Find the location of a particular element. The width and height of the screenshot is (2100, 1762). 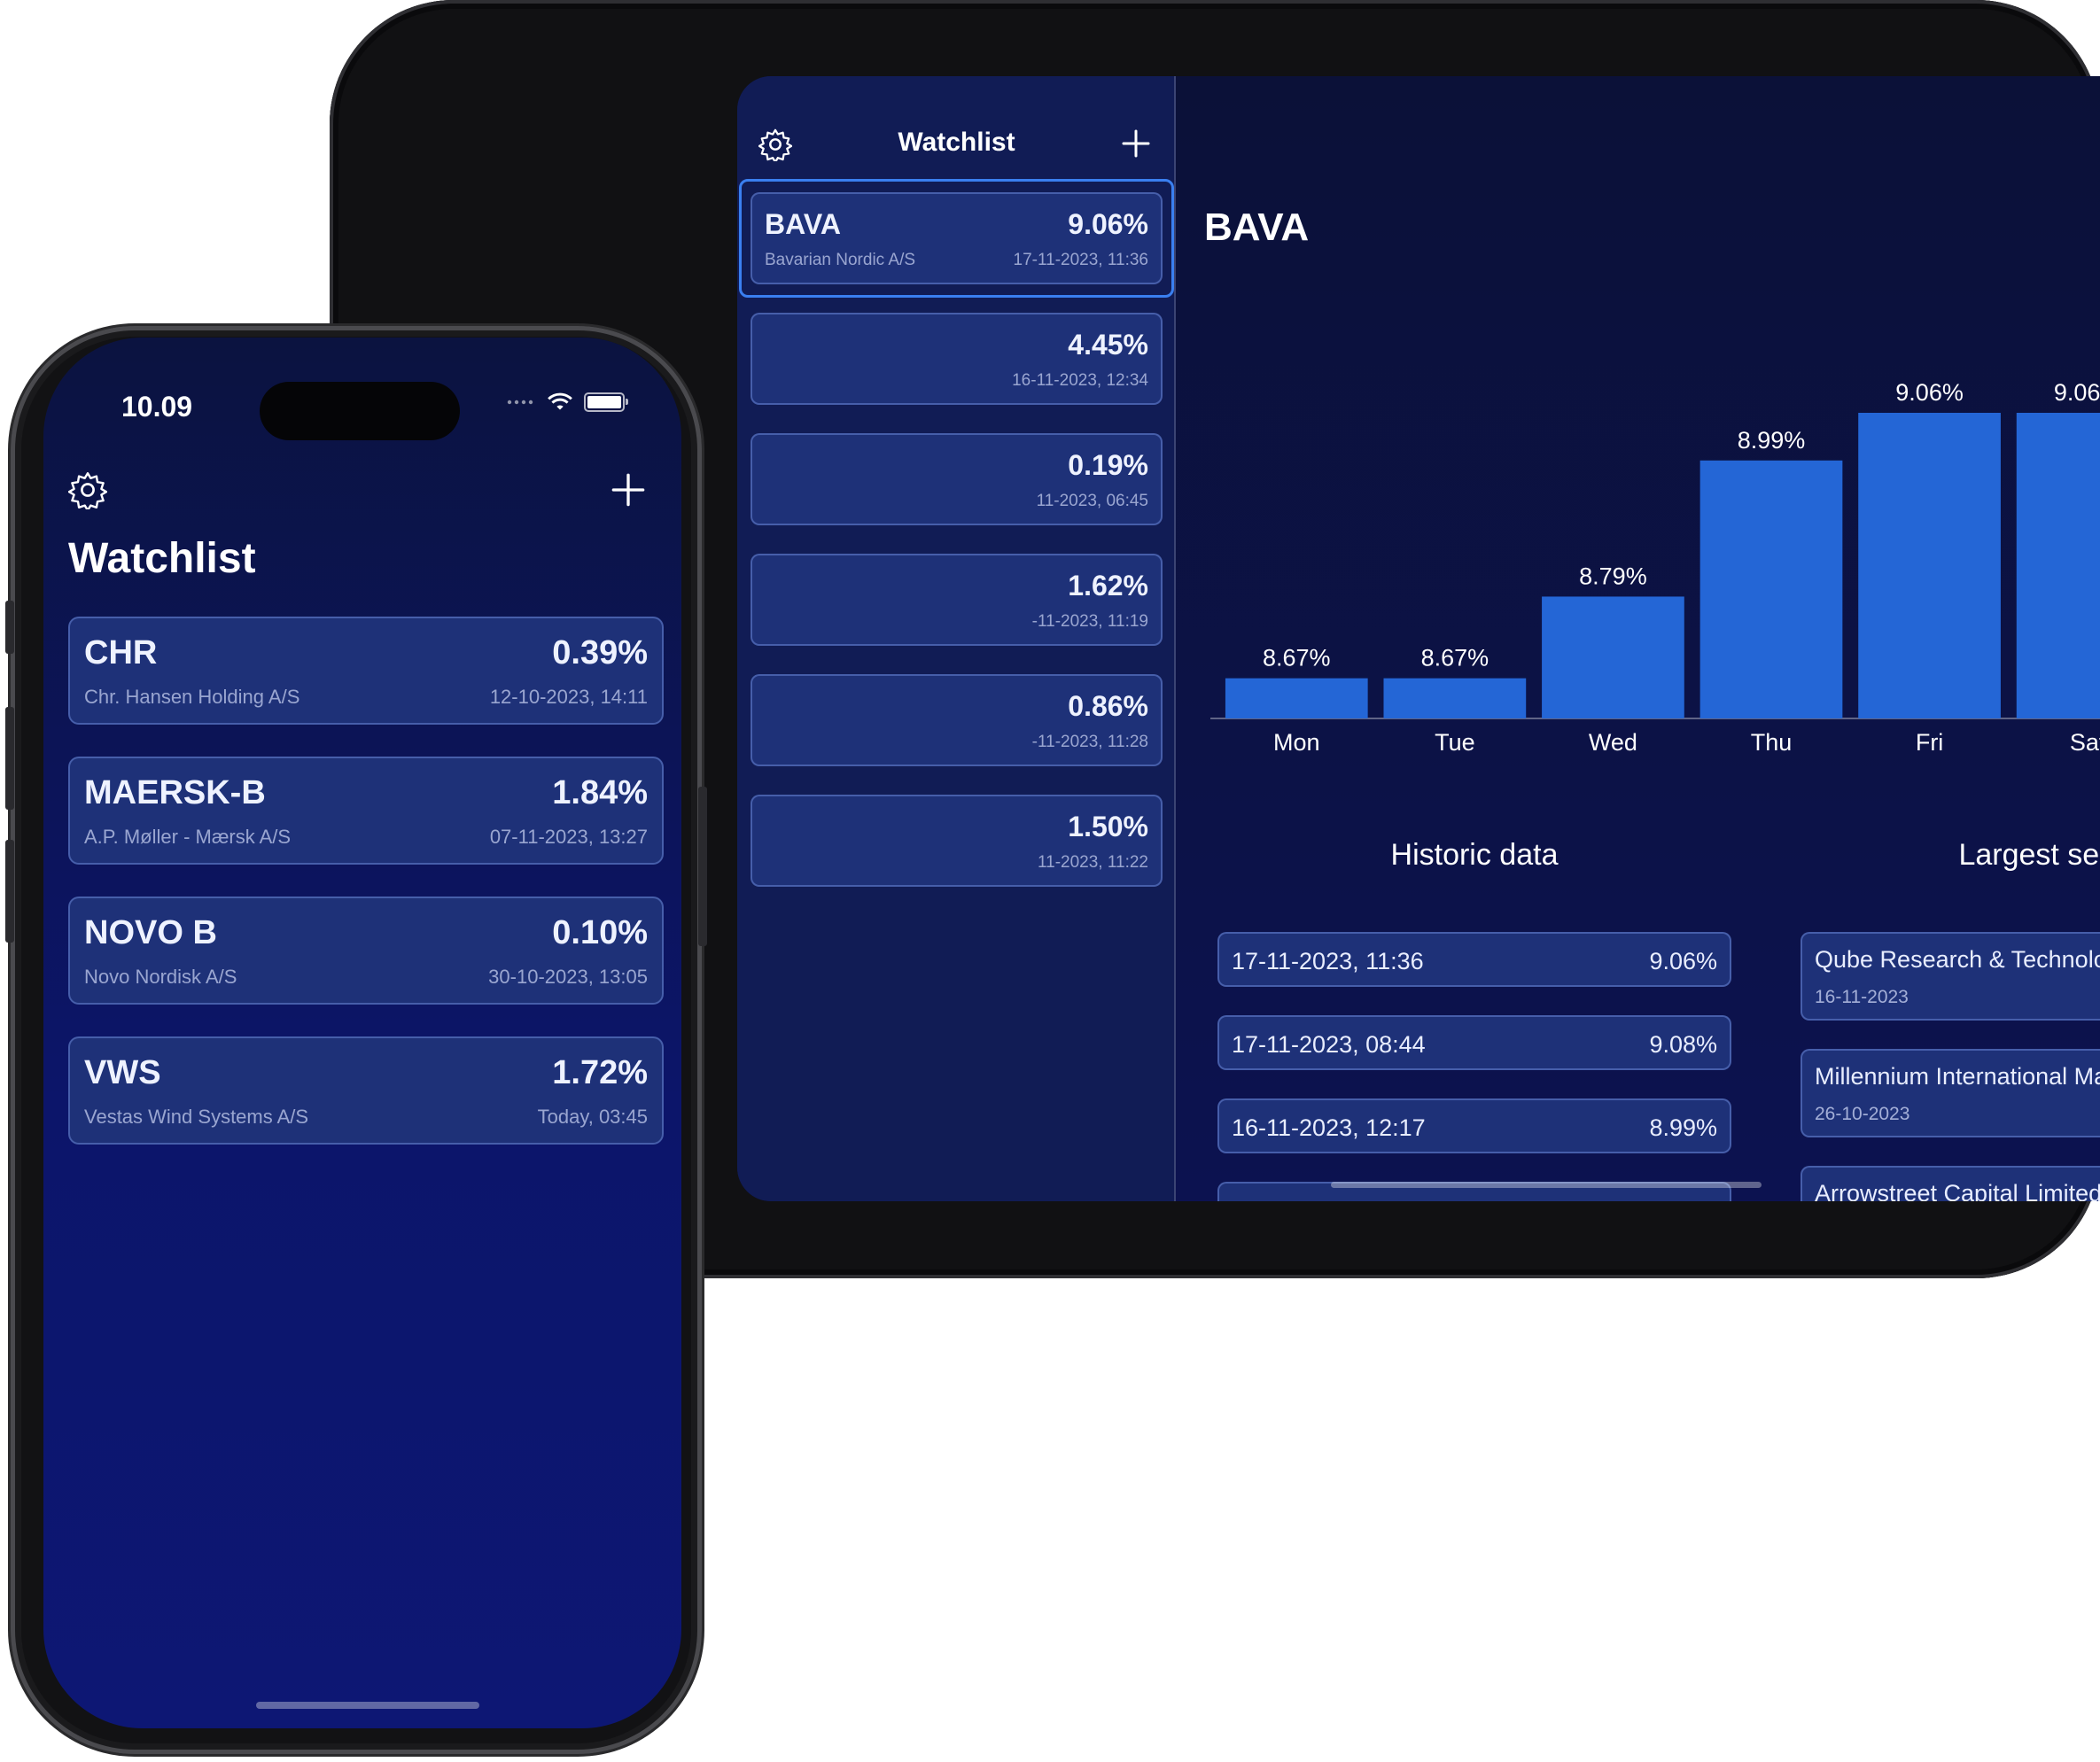

item-percent: 0.86% is located at coordinates (1108, 706).